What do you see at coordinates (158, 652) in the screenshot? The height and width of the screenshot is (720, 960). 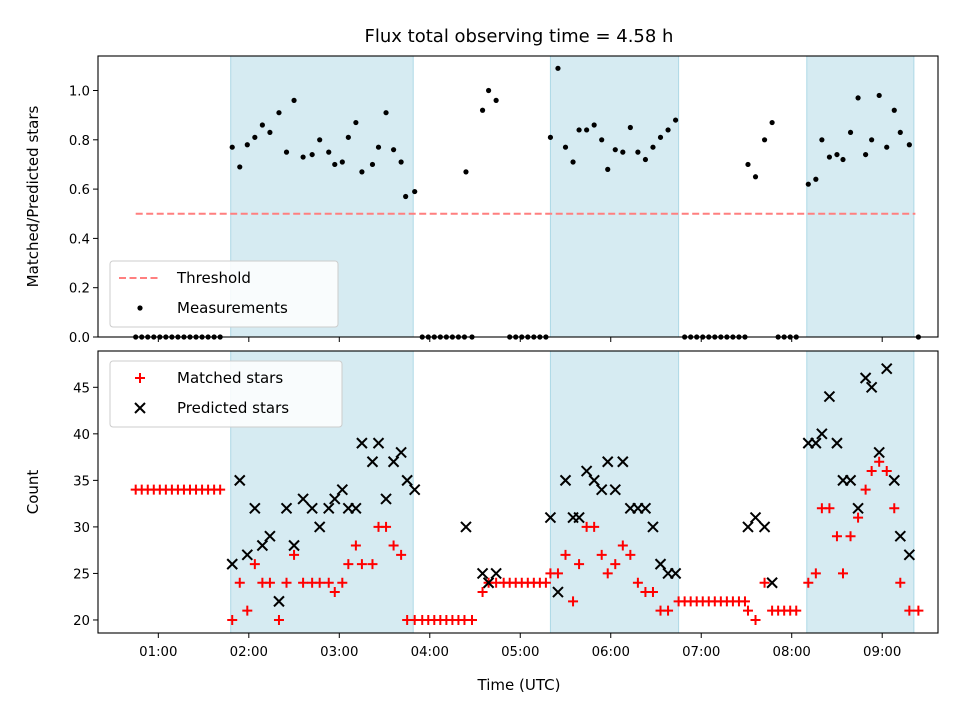 I see `x-tick-label: 01:00` at bounding box center [158, 652].